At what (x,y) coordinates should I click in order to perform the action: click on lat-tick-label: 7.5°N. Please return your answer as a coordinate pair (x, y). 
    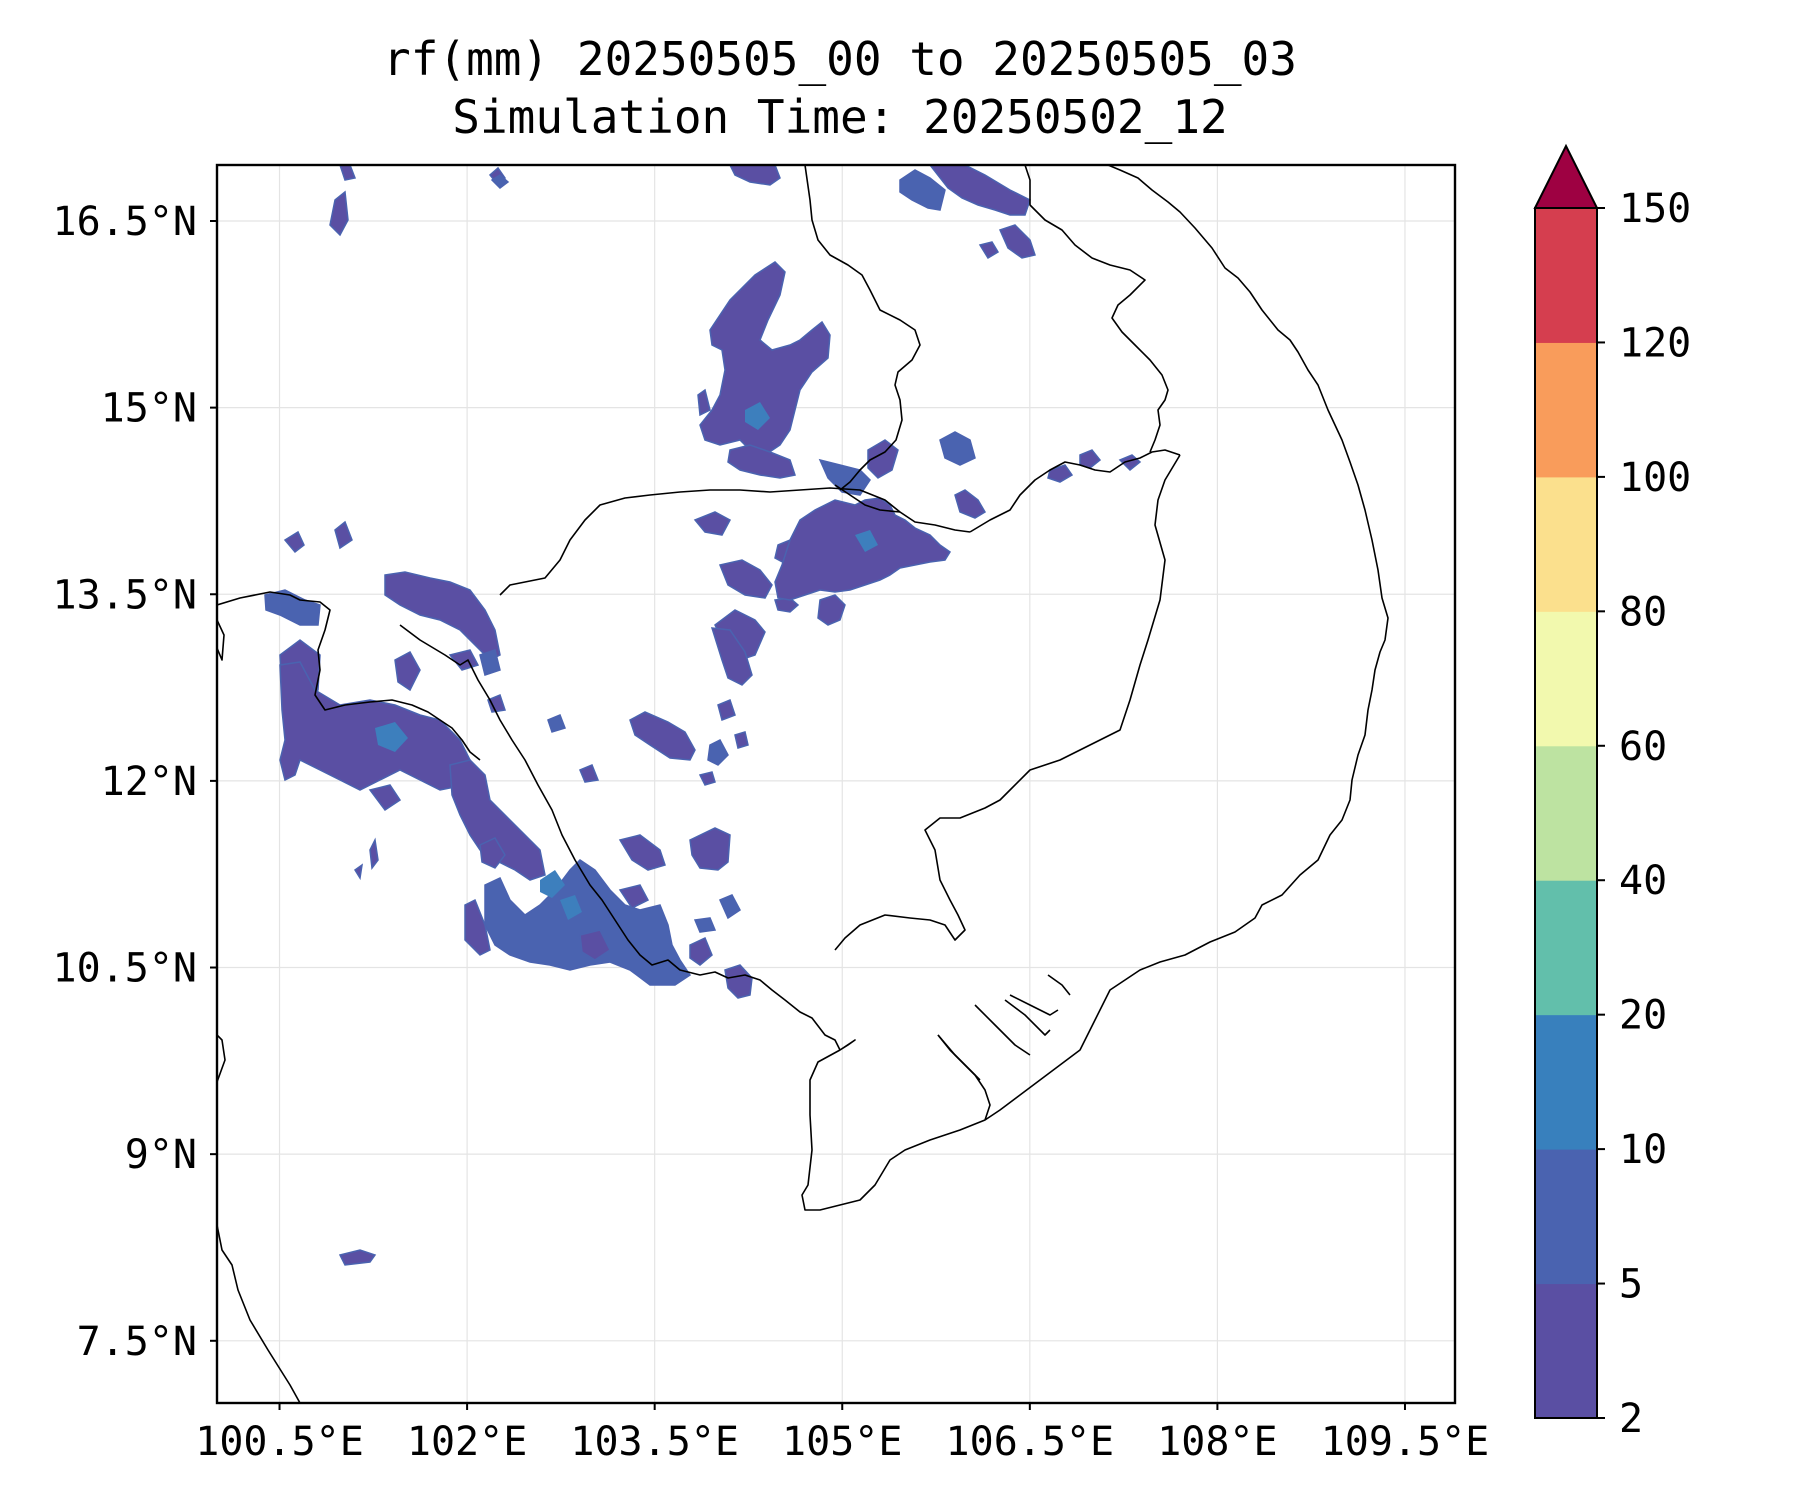
    Looking at the image, I should click on (137, 1342).